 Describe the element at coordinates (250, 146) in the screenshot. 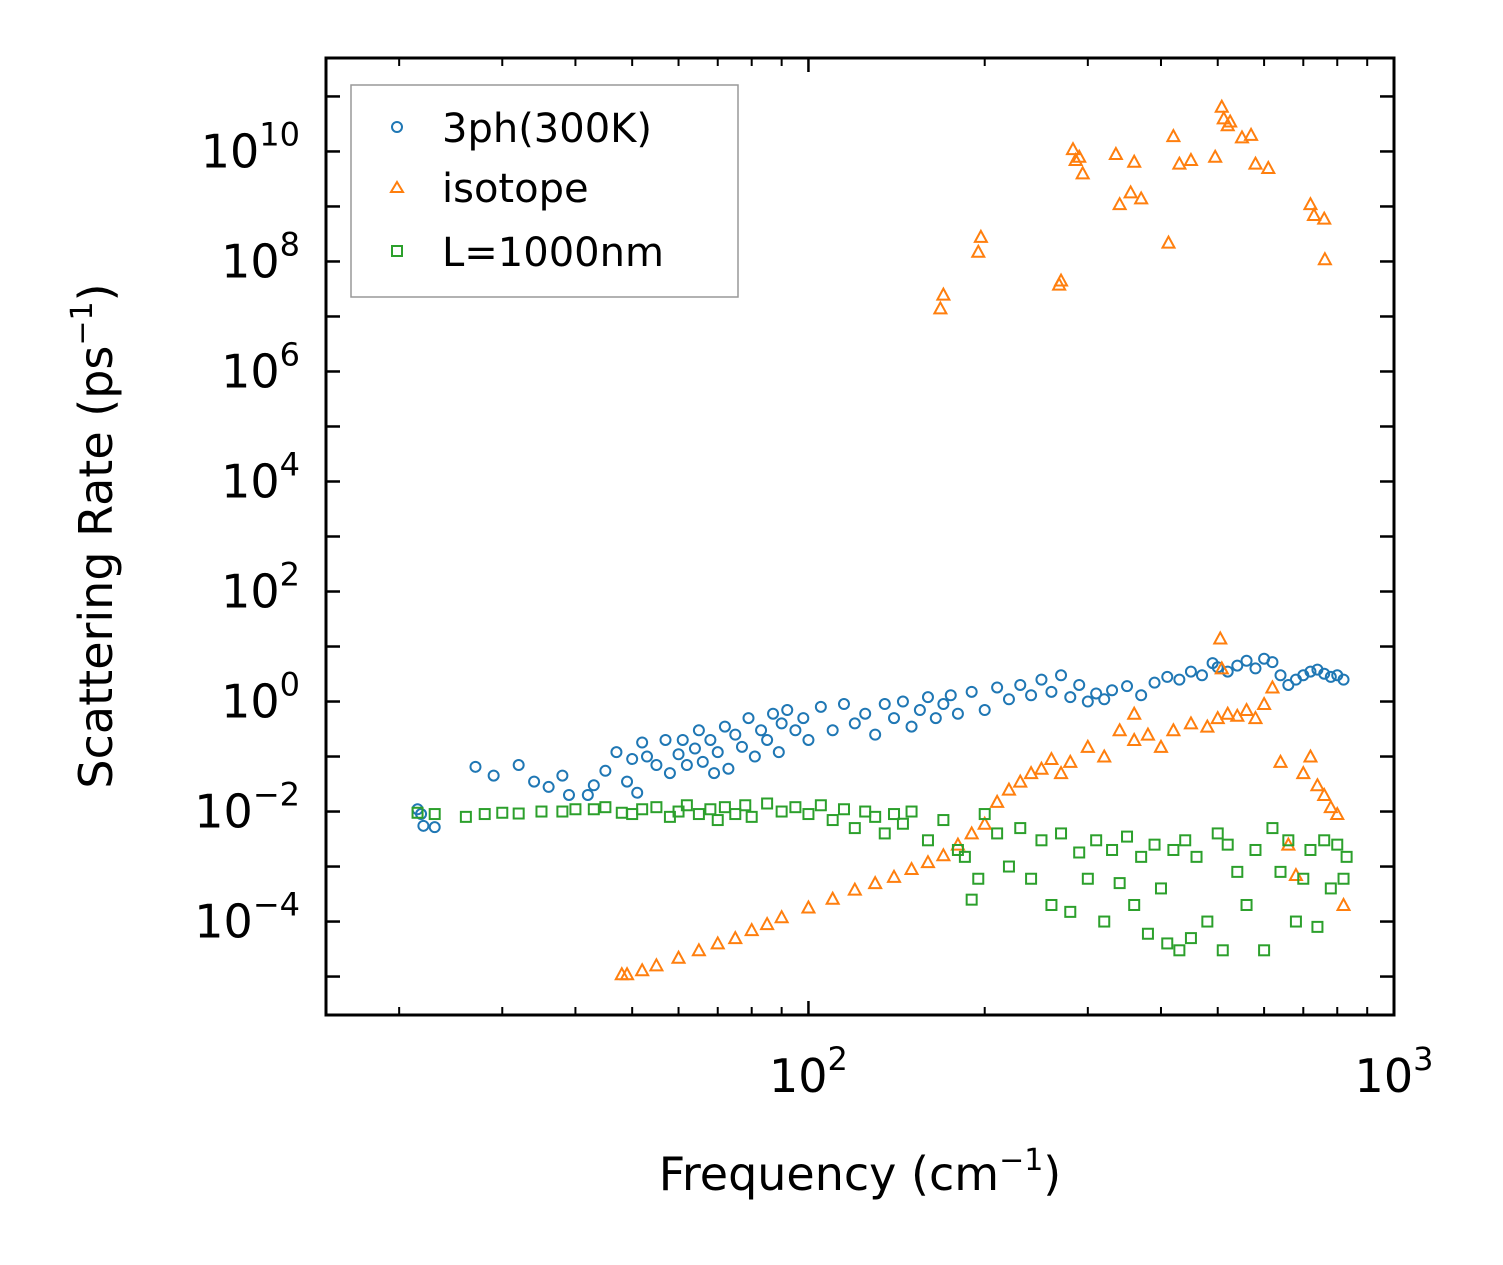

I see `y-tick-label: 10¹⁰` at that location.